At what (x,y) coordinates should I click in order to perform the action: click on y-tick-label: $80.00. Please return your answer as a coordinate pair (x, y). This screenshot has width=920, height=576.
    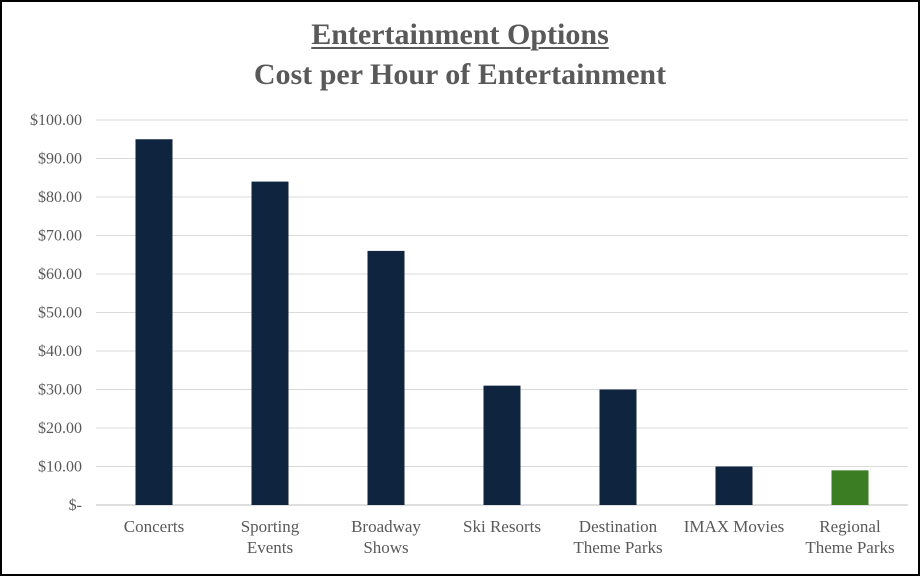
    Looking at the image, I should click on (60, 197).